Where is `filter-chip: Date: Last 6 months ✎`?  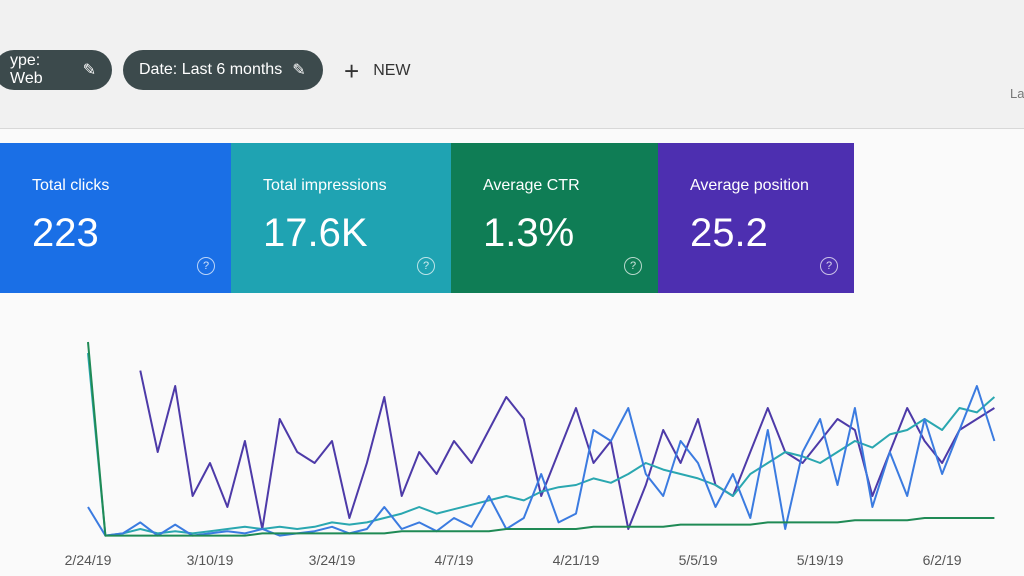 filter-chip: Date: Last 6 months ✎ is located at coordinates (223, 70).